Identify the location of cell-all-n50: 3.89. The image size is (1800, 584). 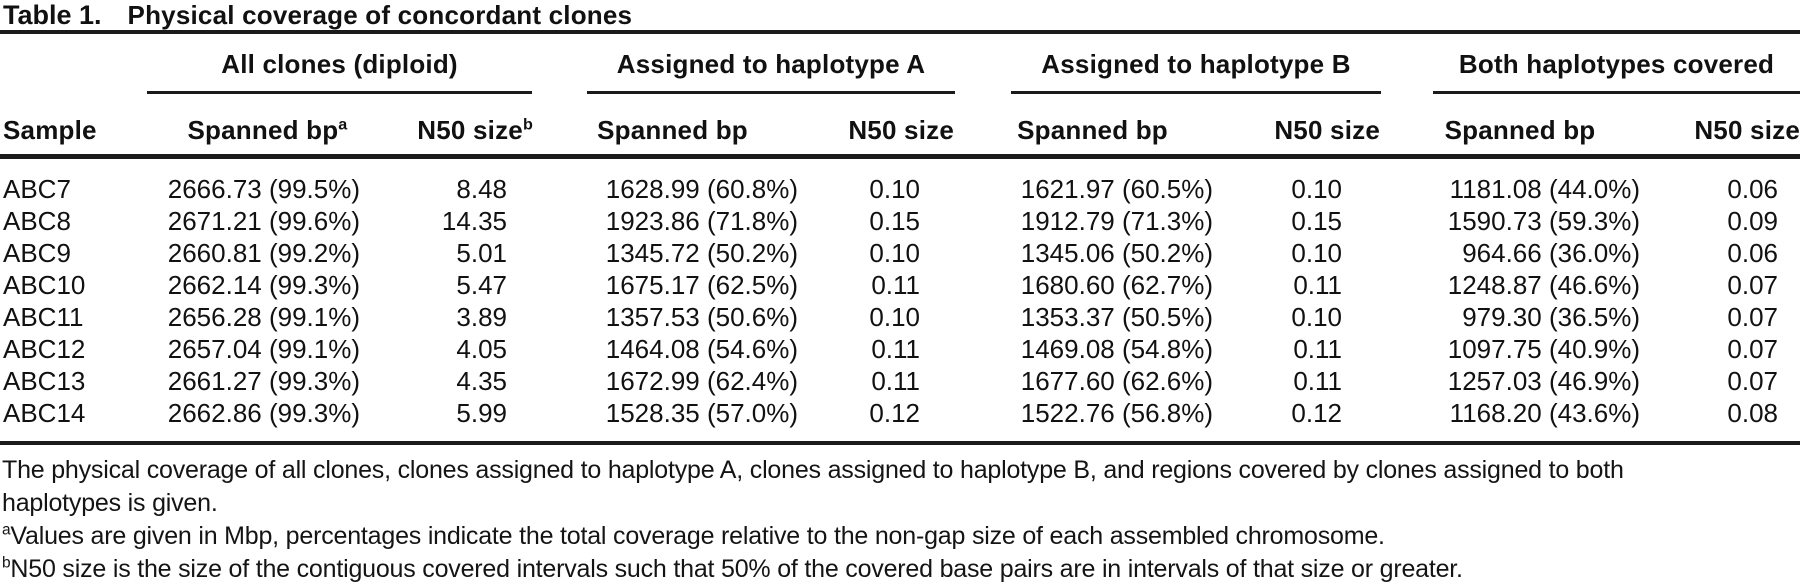
(481, 317).